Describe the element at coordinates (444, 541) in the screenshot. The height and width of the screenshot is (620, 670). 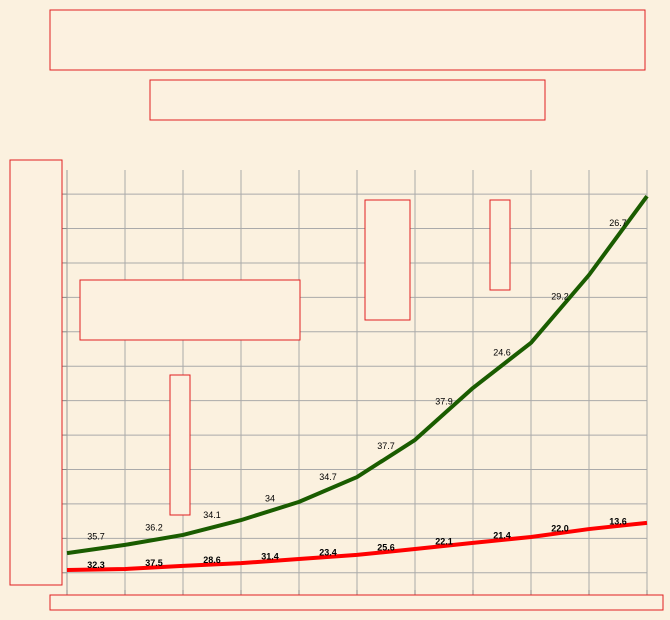
I see `data-label: 22.1` at that location.